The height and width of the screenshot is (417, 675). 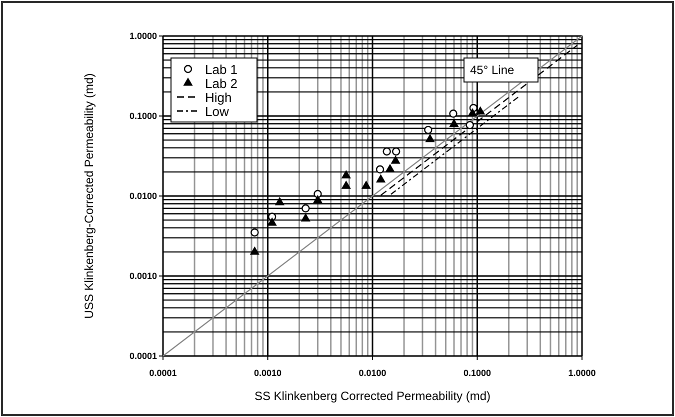 What do you see at coordinates (221, 69) in the screenshot?
I see `legend-label: Lab 1` at bounding box center [221, 69].